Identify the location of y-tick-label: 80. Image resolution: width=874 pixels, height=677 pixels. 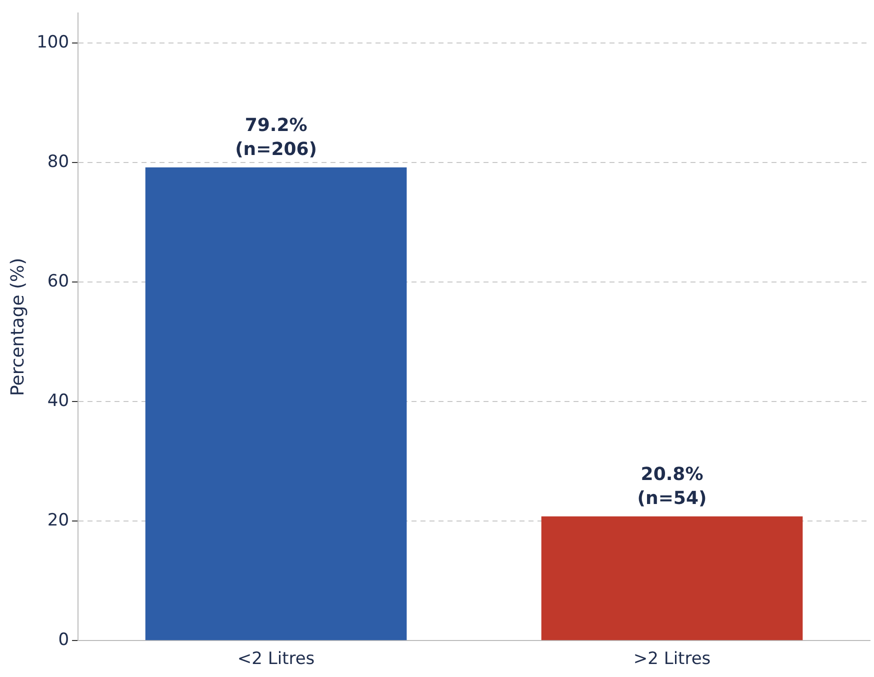
(58, 162).